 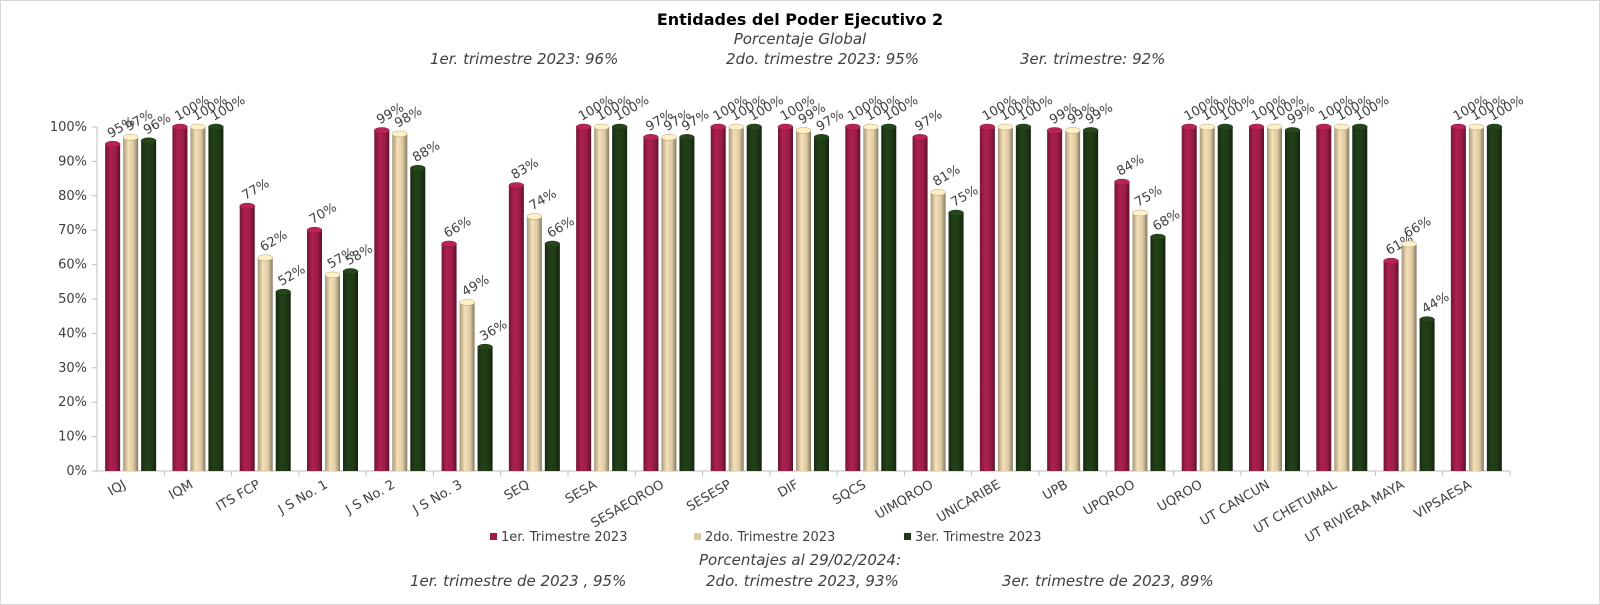 What do you see at coordinates (1093, 59) in the screenshot?
I see `top-note-q3: 3er. trimestre: 92%` at bounding box center [1093, 59].